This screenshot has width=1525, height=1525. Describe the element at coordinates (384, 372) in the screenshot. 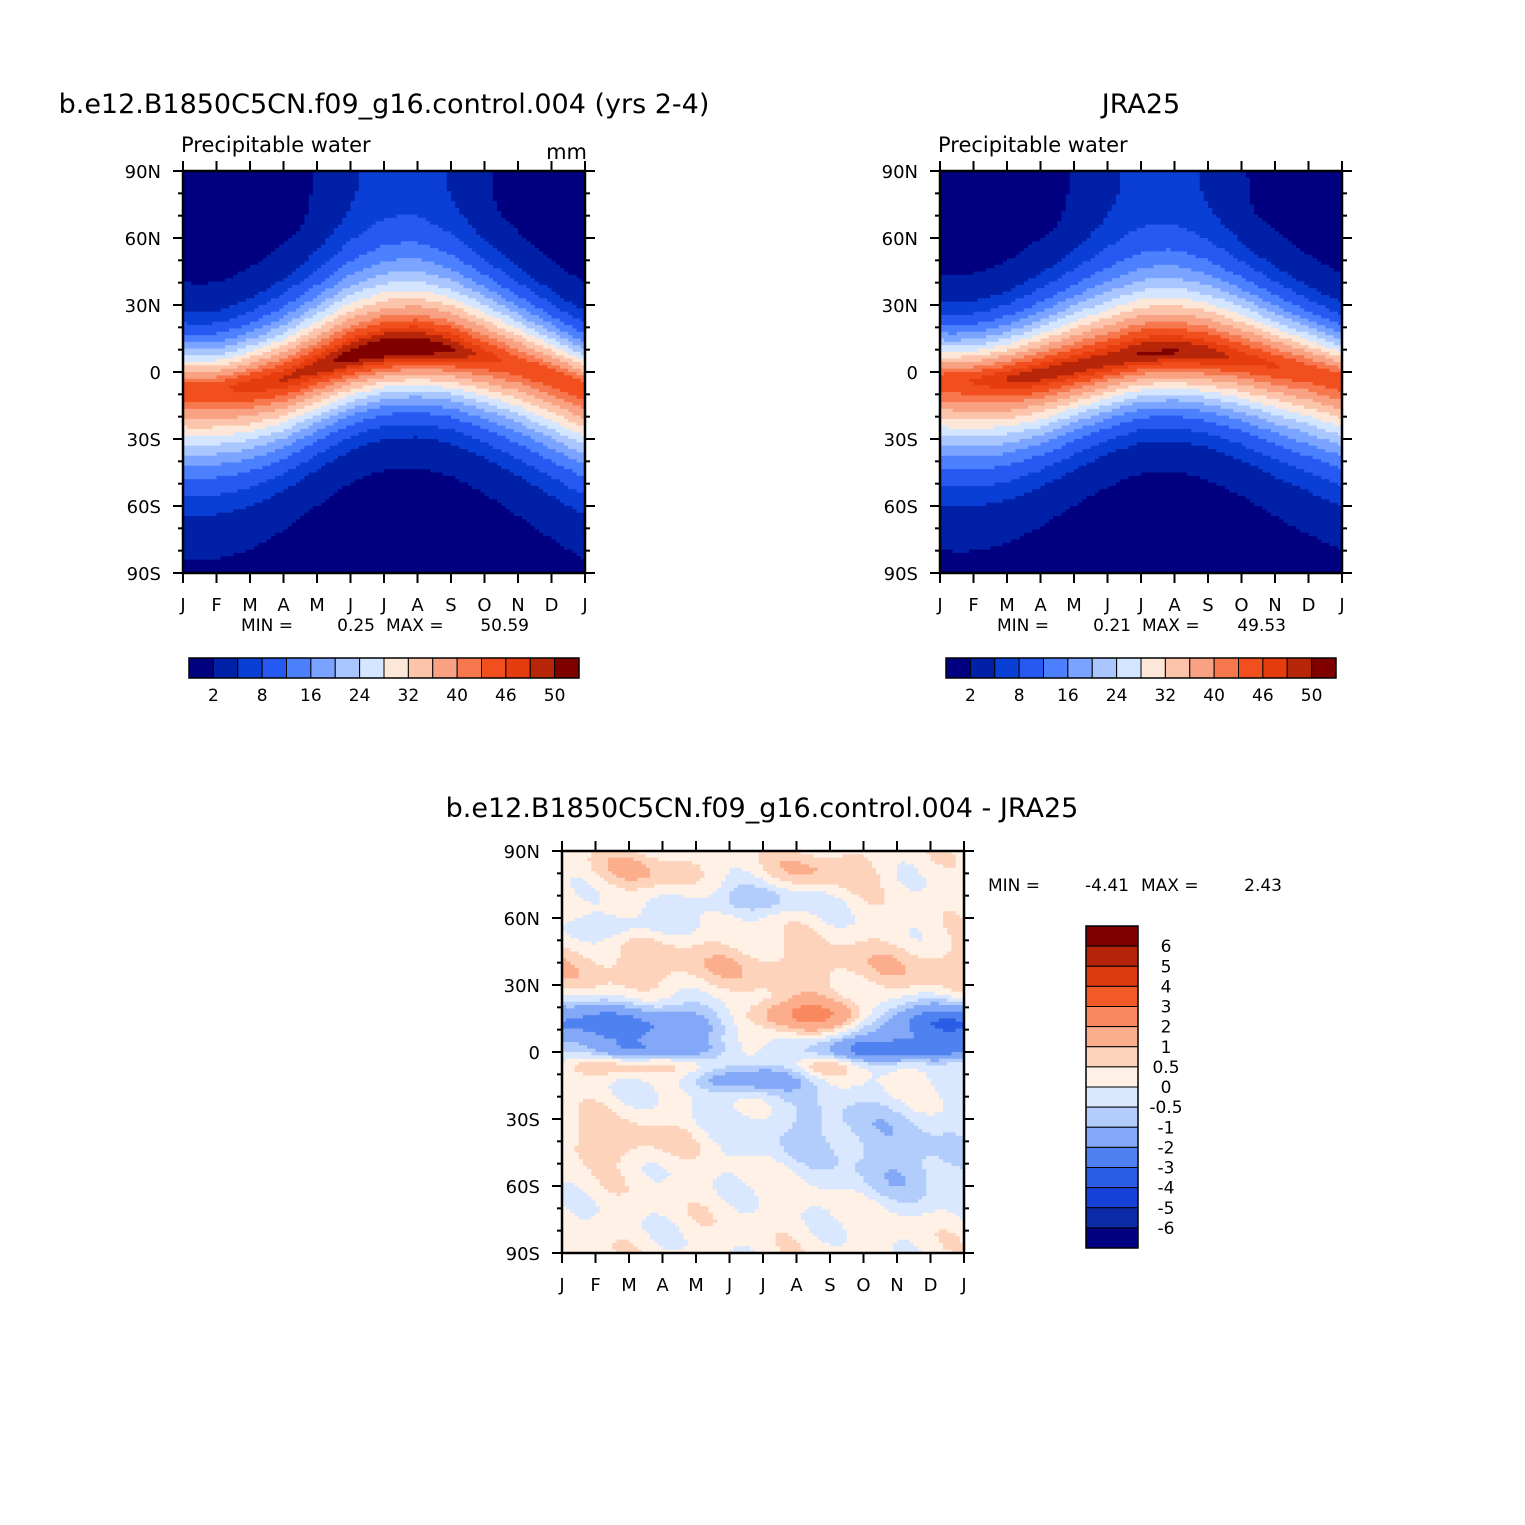

I see `panel-model-field` at that location.